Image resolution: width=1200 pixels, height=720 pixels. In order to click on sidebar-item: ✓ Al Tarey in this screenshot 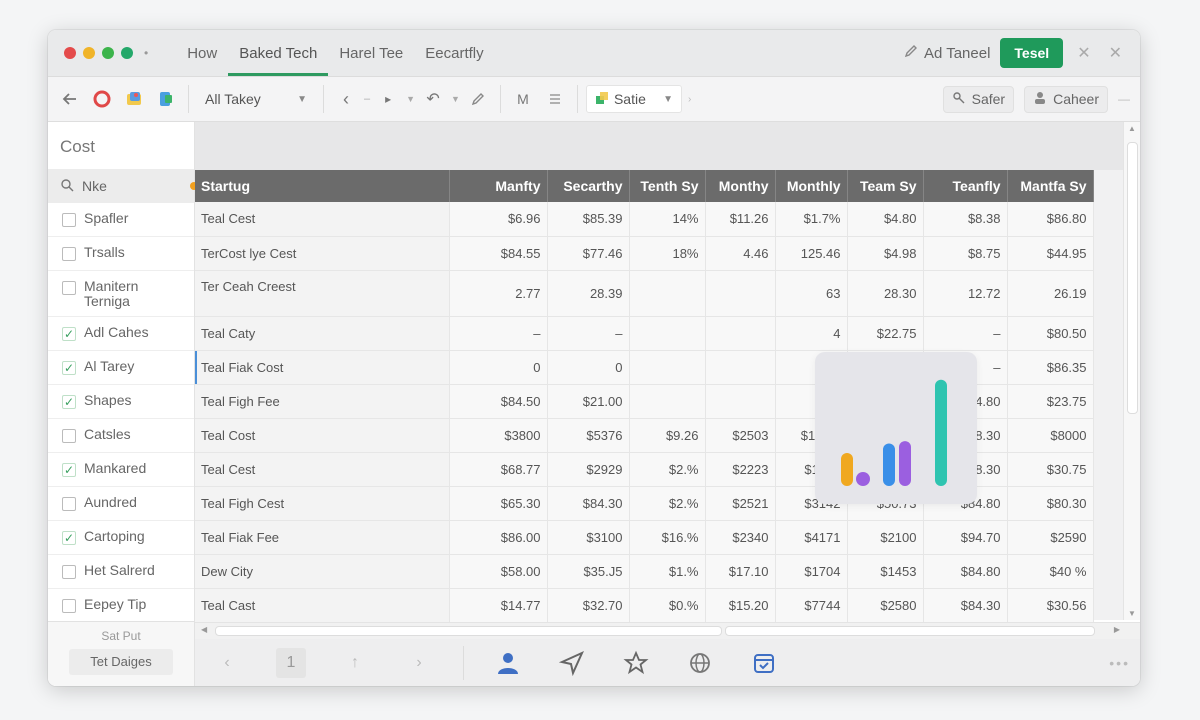, I will do `click(121, 368)`.